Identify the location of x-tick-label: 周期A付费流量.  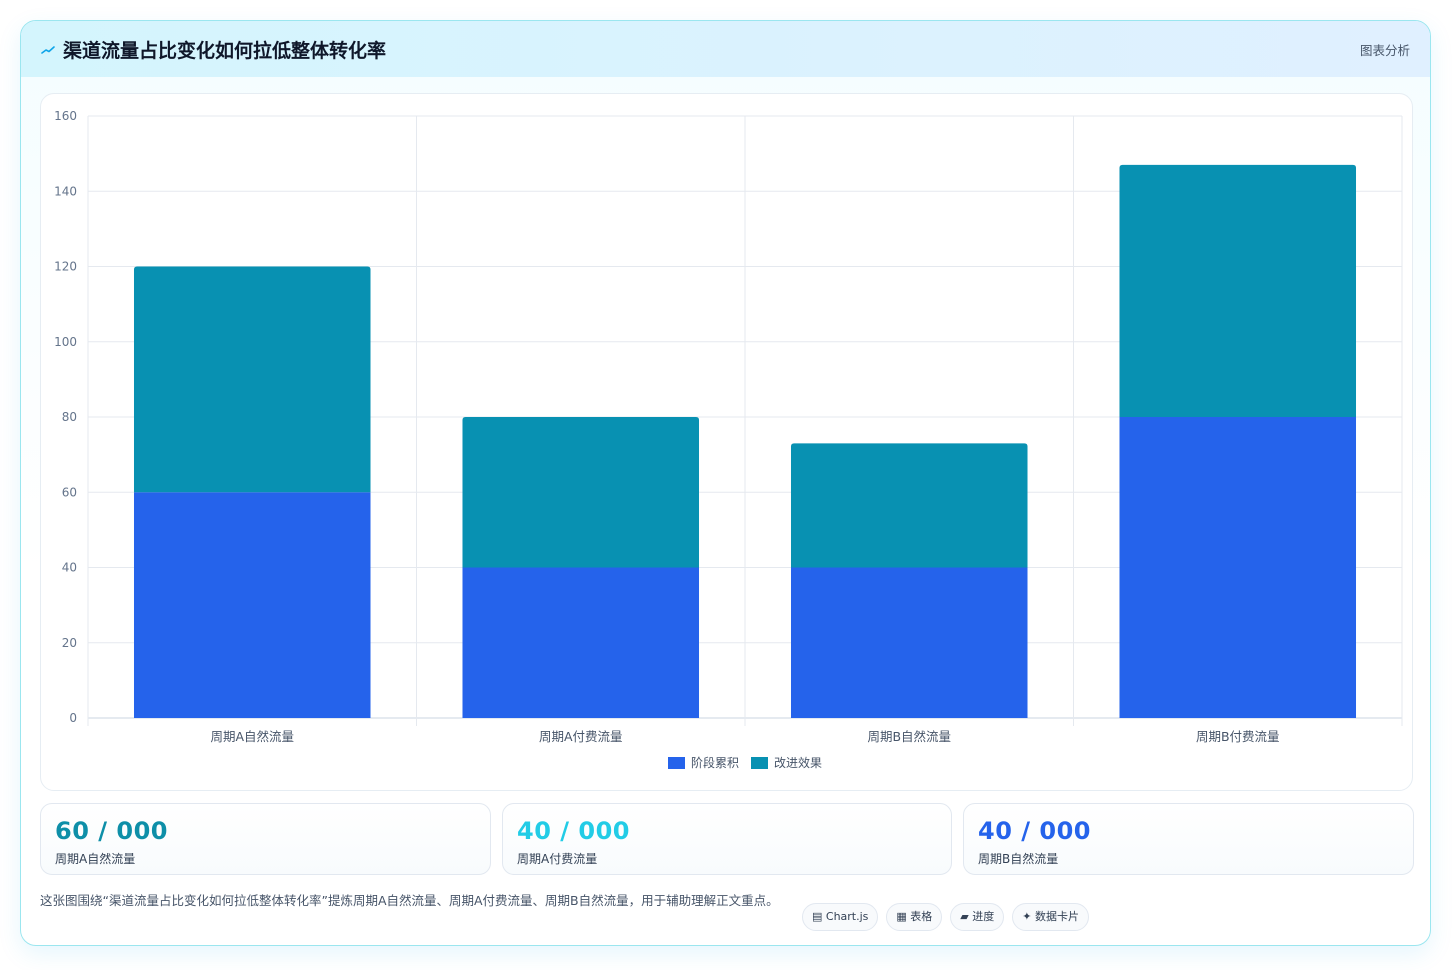
(581, 736).